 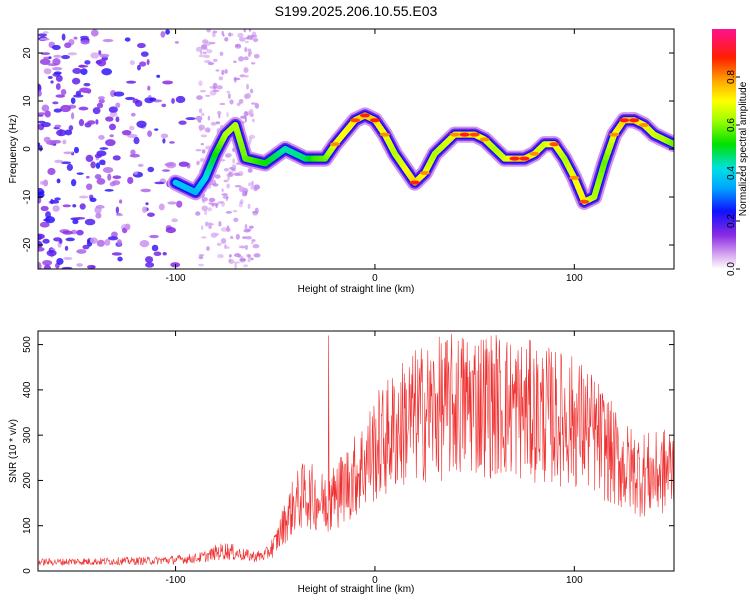 What do you see at coordinates (13, 149) in the screenshot?
I see `spectrogram-y-axis-label: Frequency (Hz)` at bounding box center [13, 149].